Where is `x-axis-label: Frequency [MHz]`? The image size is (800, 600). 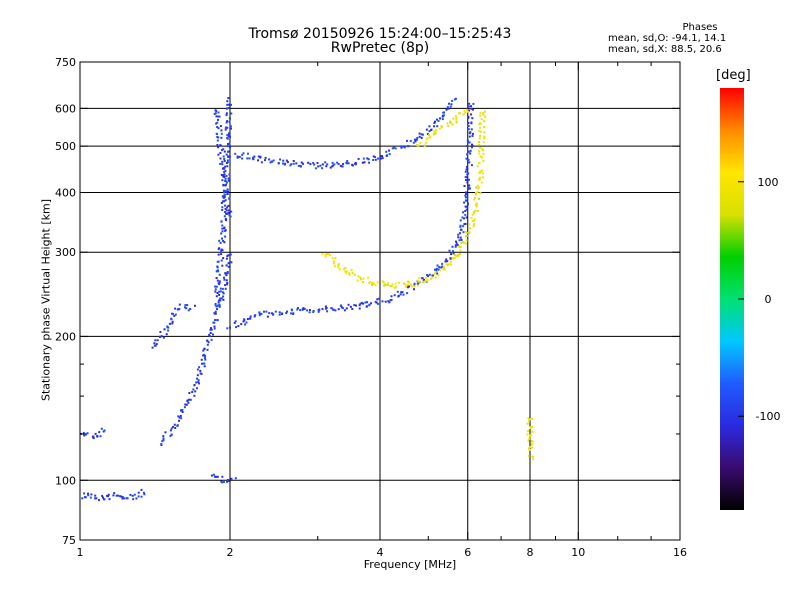
x-axis-label: Frequency [MHz] is located at coordinates (410, 564).